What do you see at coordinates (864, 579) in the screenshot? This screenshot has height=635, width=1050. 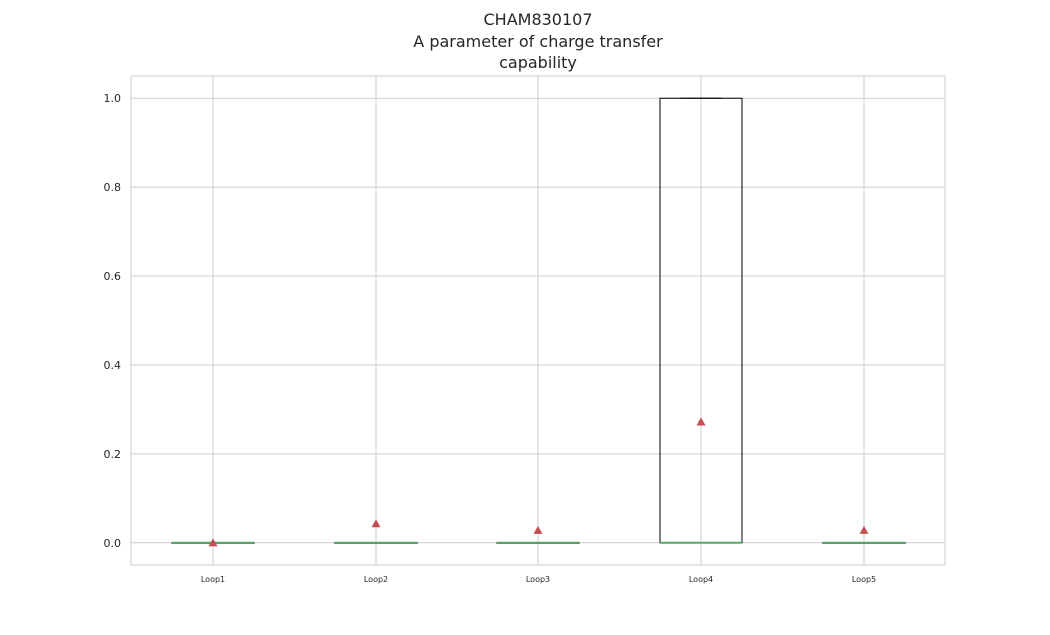 I see `x-tick-label: Loop5` at bounding box center [864, 579].